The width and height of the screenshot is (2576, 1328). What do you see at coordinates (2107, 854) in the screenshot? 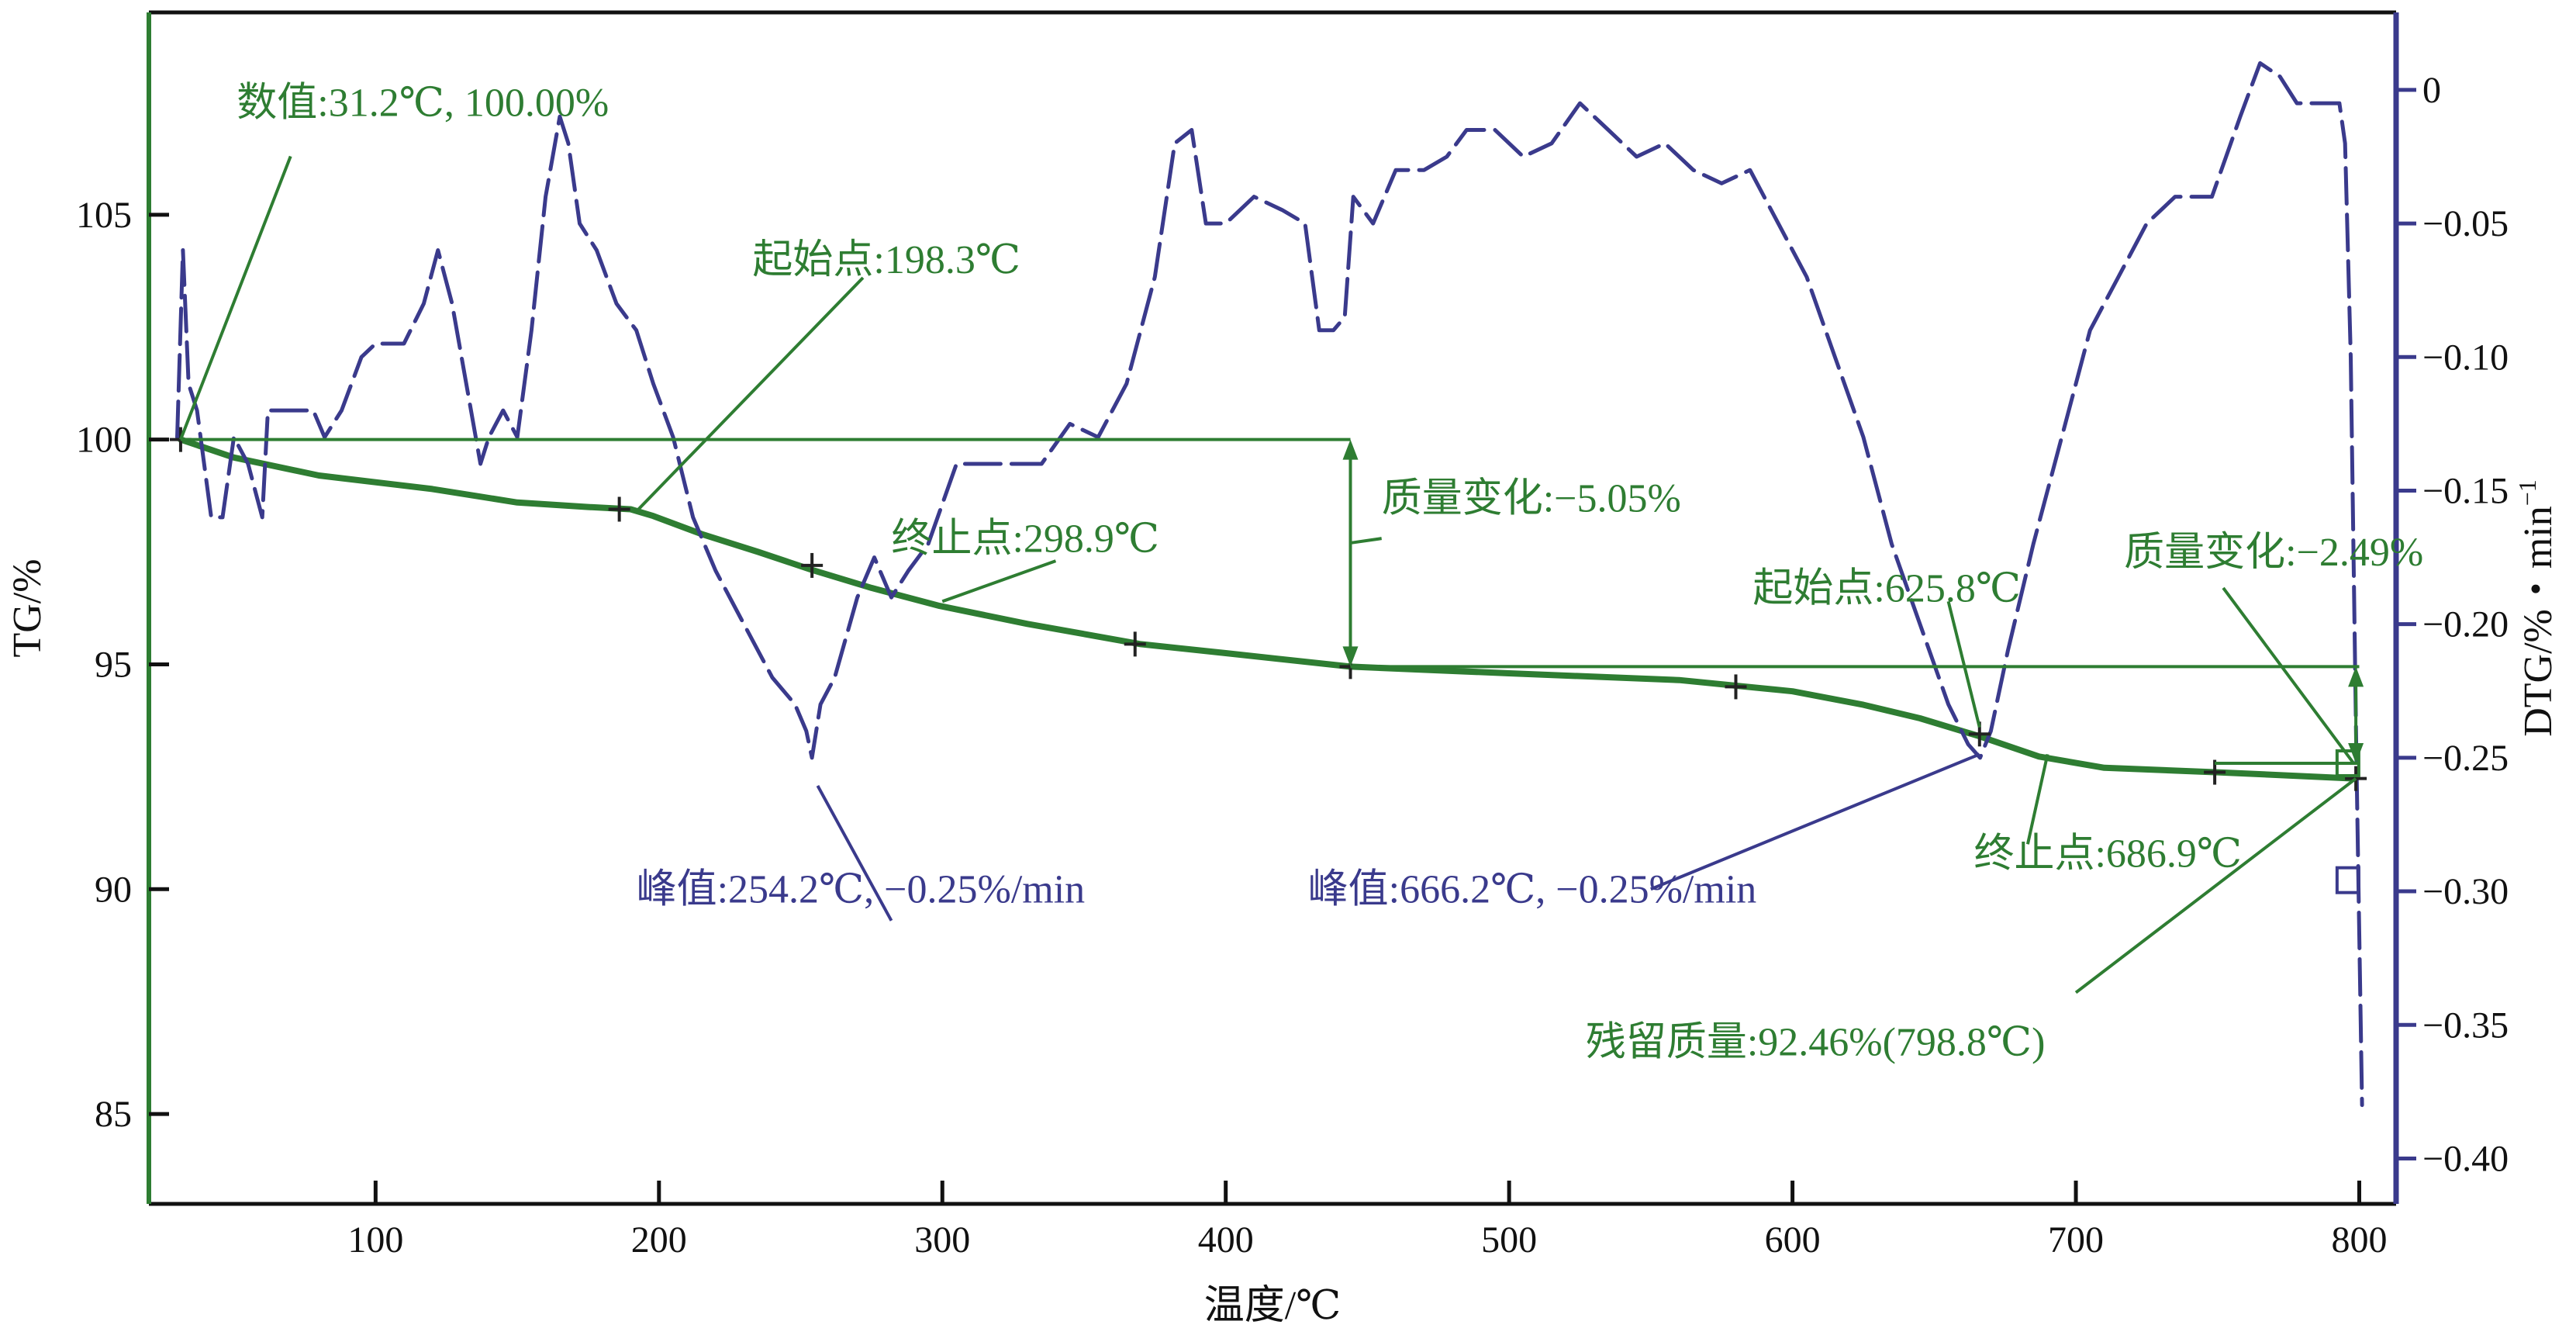
I see `annotation-label: 终止点:686.9℃` at bounding box center [2107, 854].